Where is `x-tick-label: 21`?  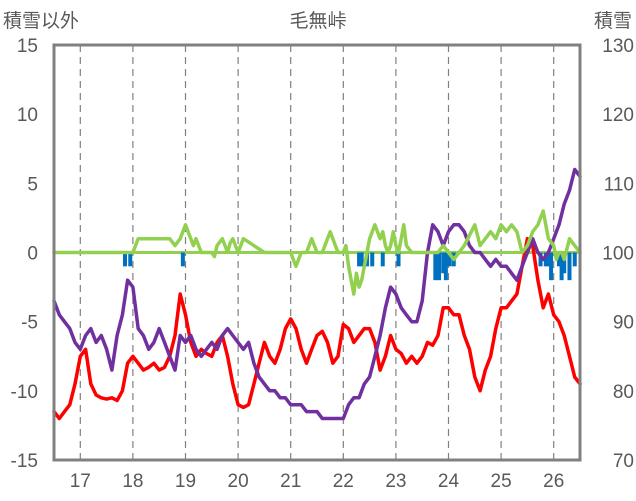
x-tick-label: 21 is located at coordinates (290, 481).